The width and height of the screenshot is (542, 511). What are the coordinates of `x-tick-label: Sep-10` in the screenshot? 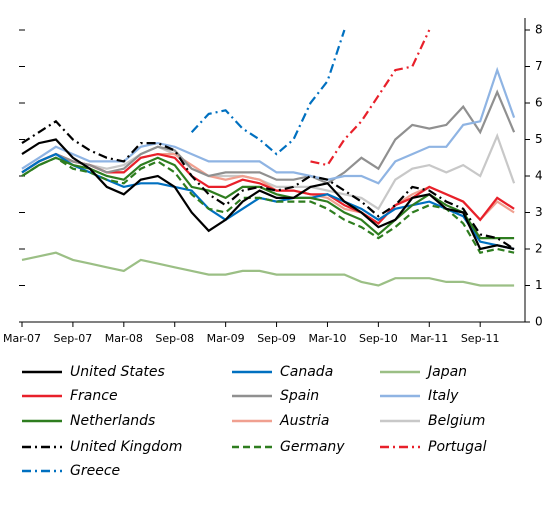 It's located at (378, 338).